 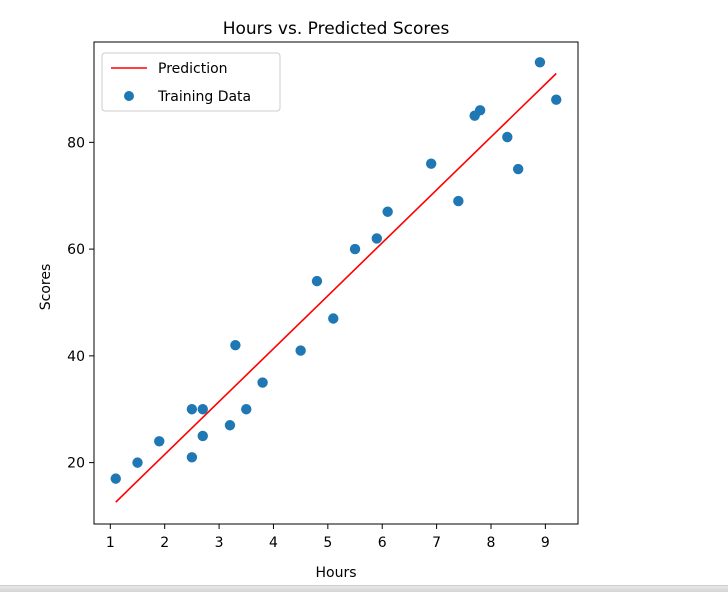 What do you see at coordinates (219, 543) in the screenshot?
I see `x-tick-label: 3` at bounding box center [219, 543].